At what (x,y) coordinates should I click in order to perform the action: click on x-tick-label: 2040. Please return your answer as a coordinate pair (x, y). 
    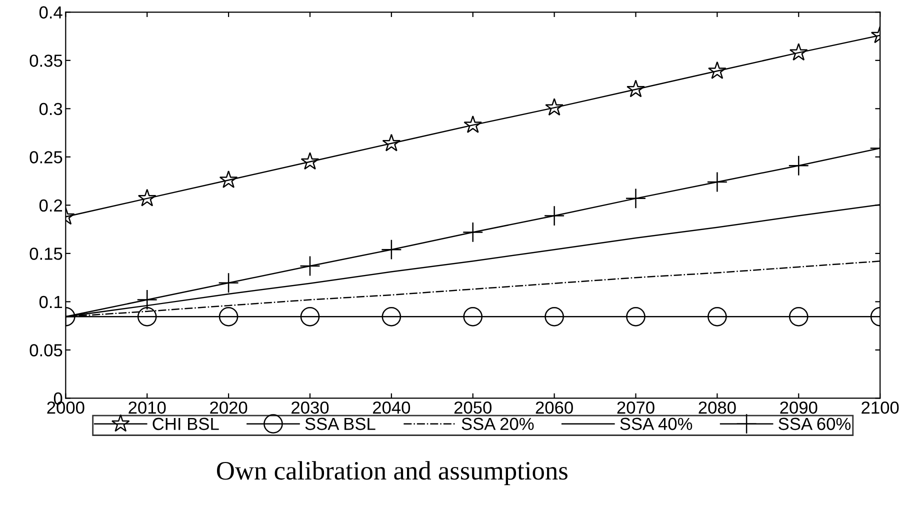
    Looking at the image, I should click on (391, 407).